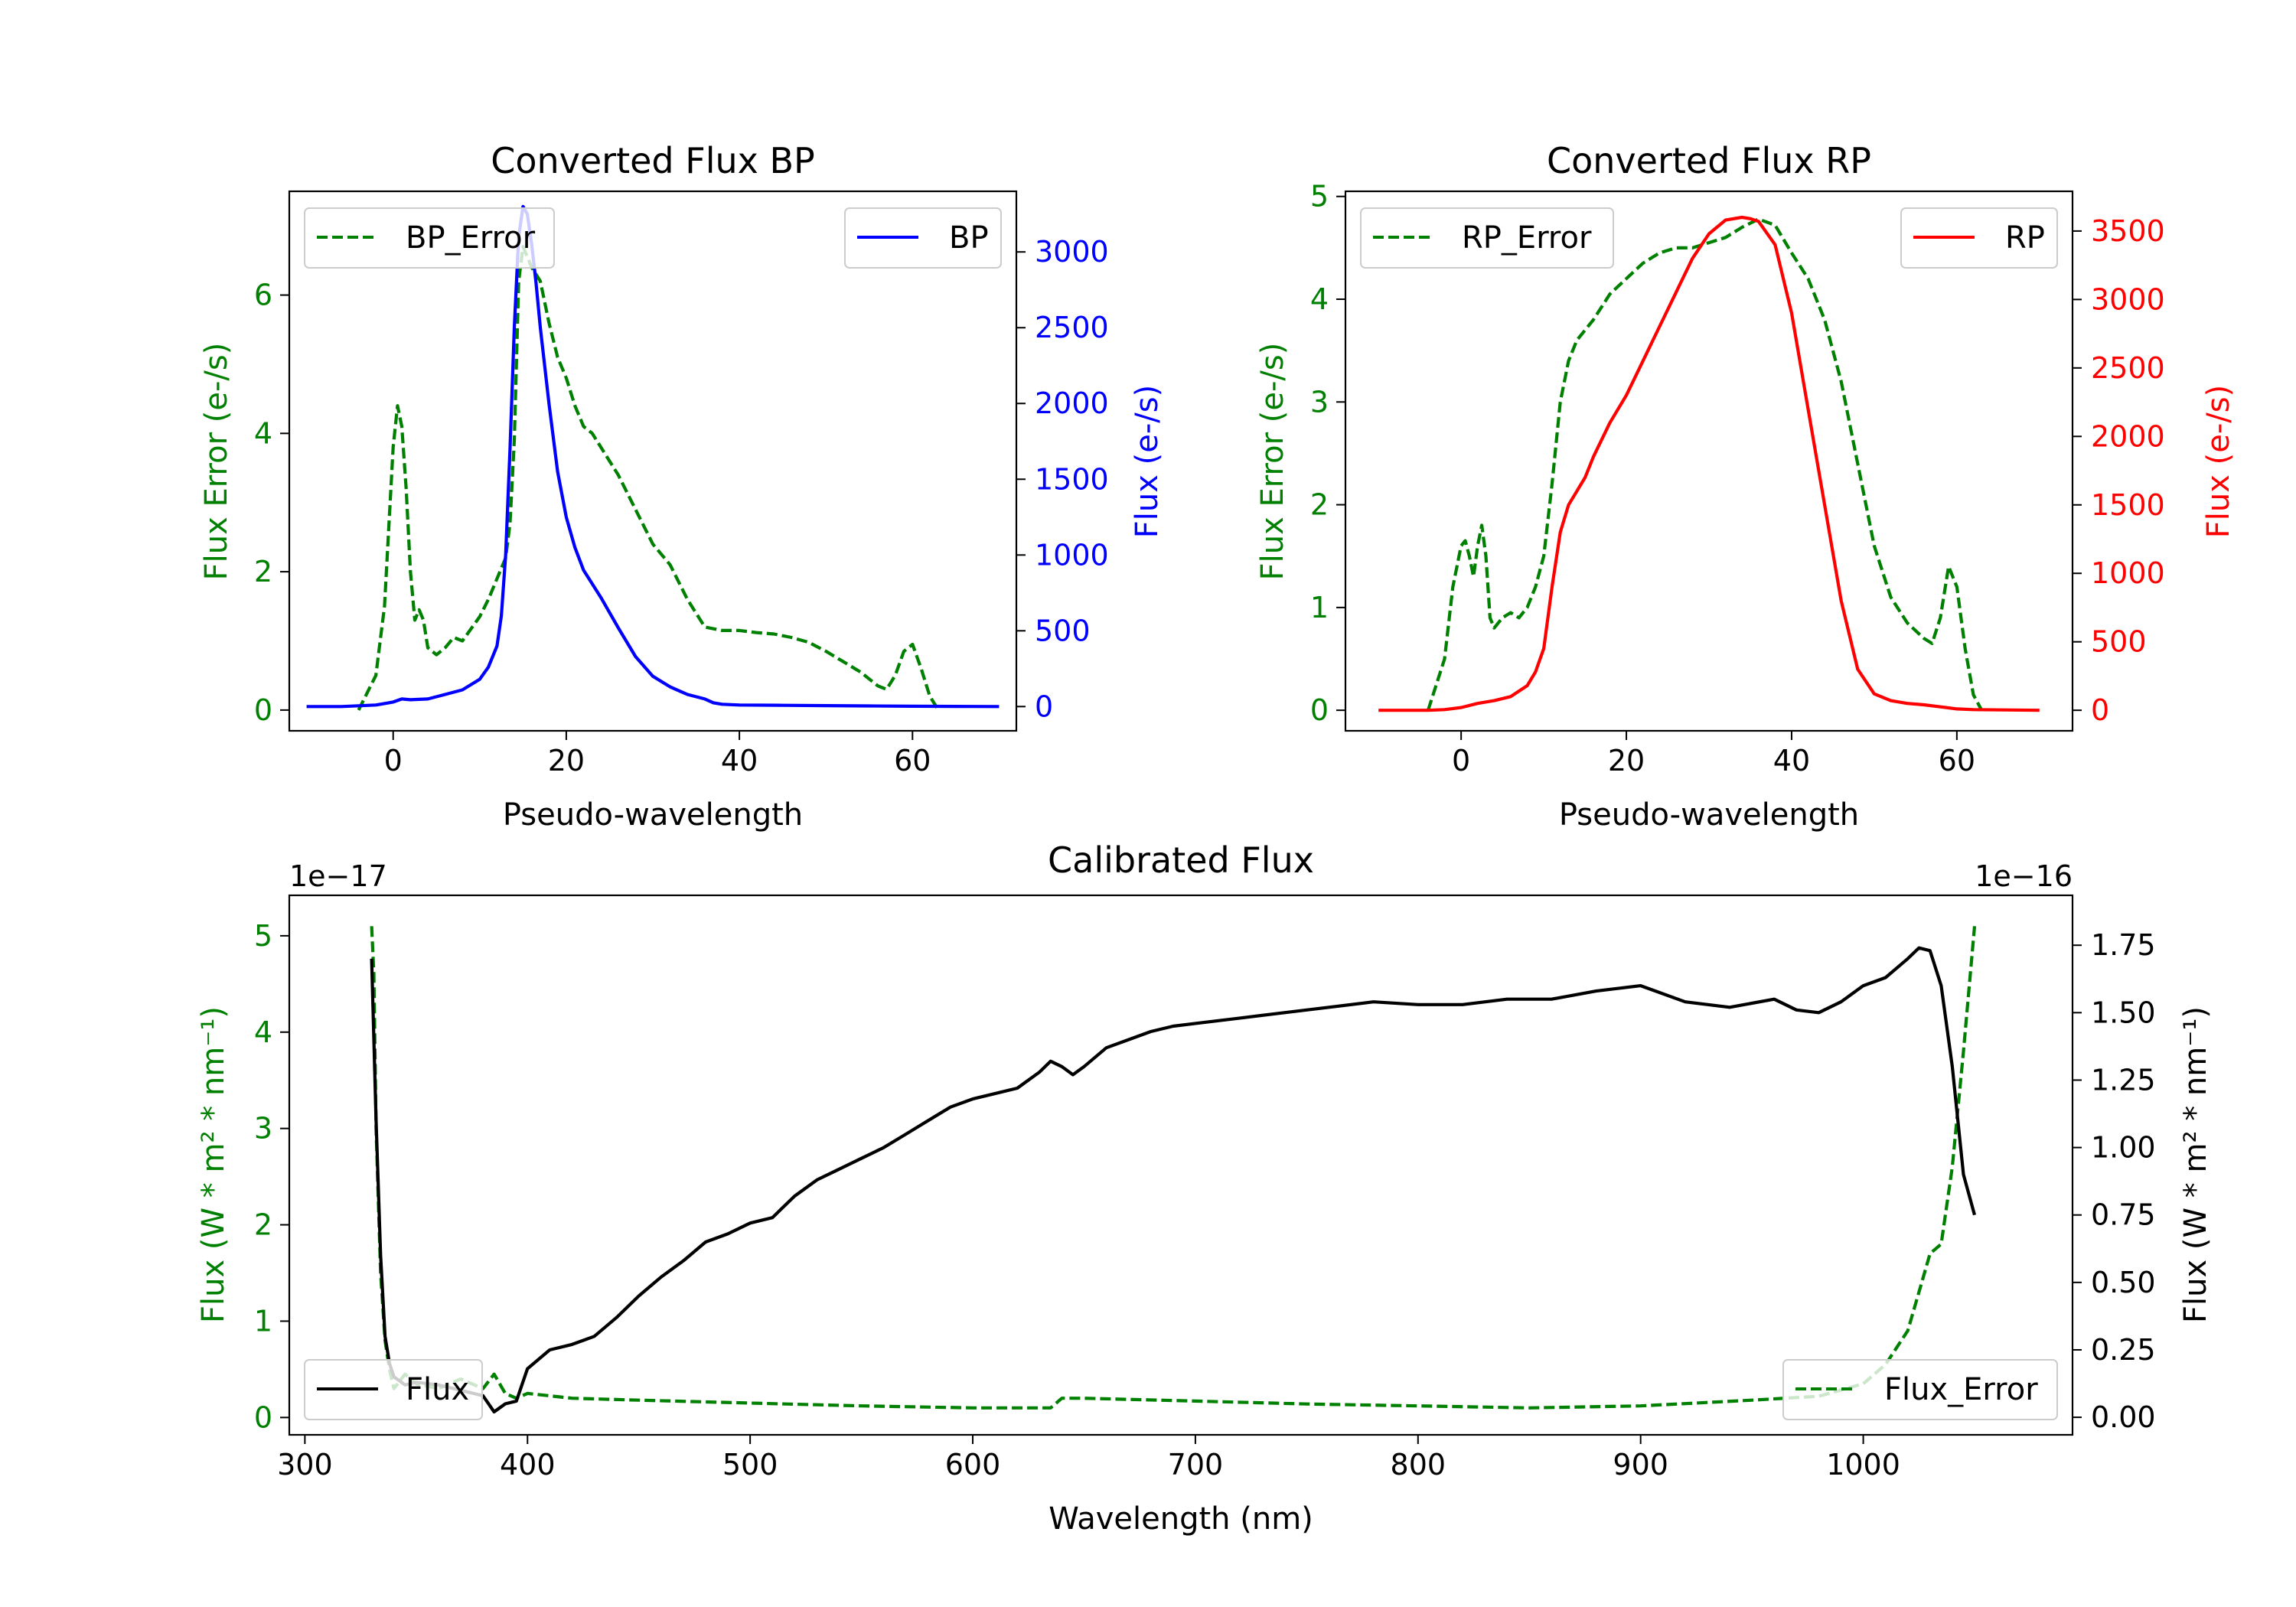 The height and width of the screenshot is (1607, 2296). I want to click on cal-legend-flux: Flux, so click(393, 1389).